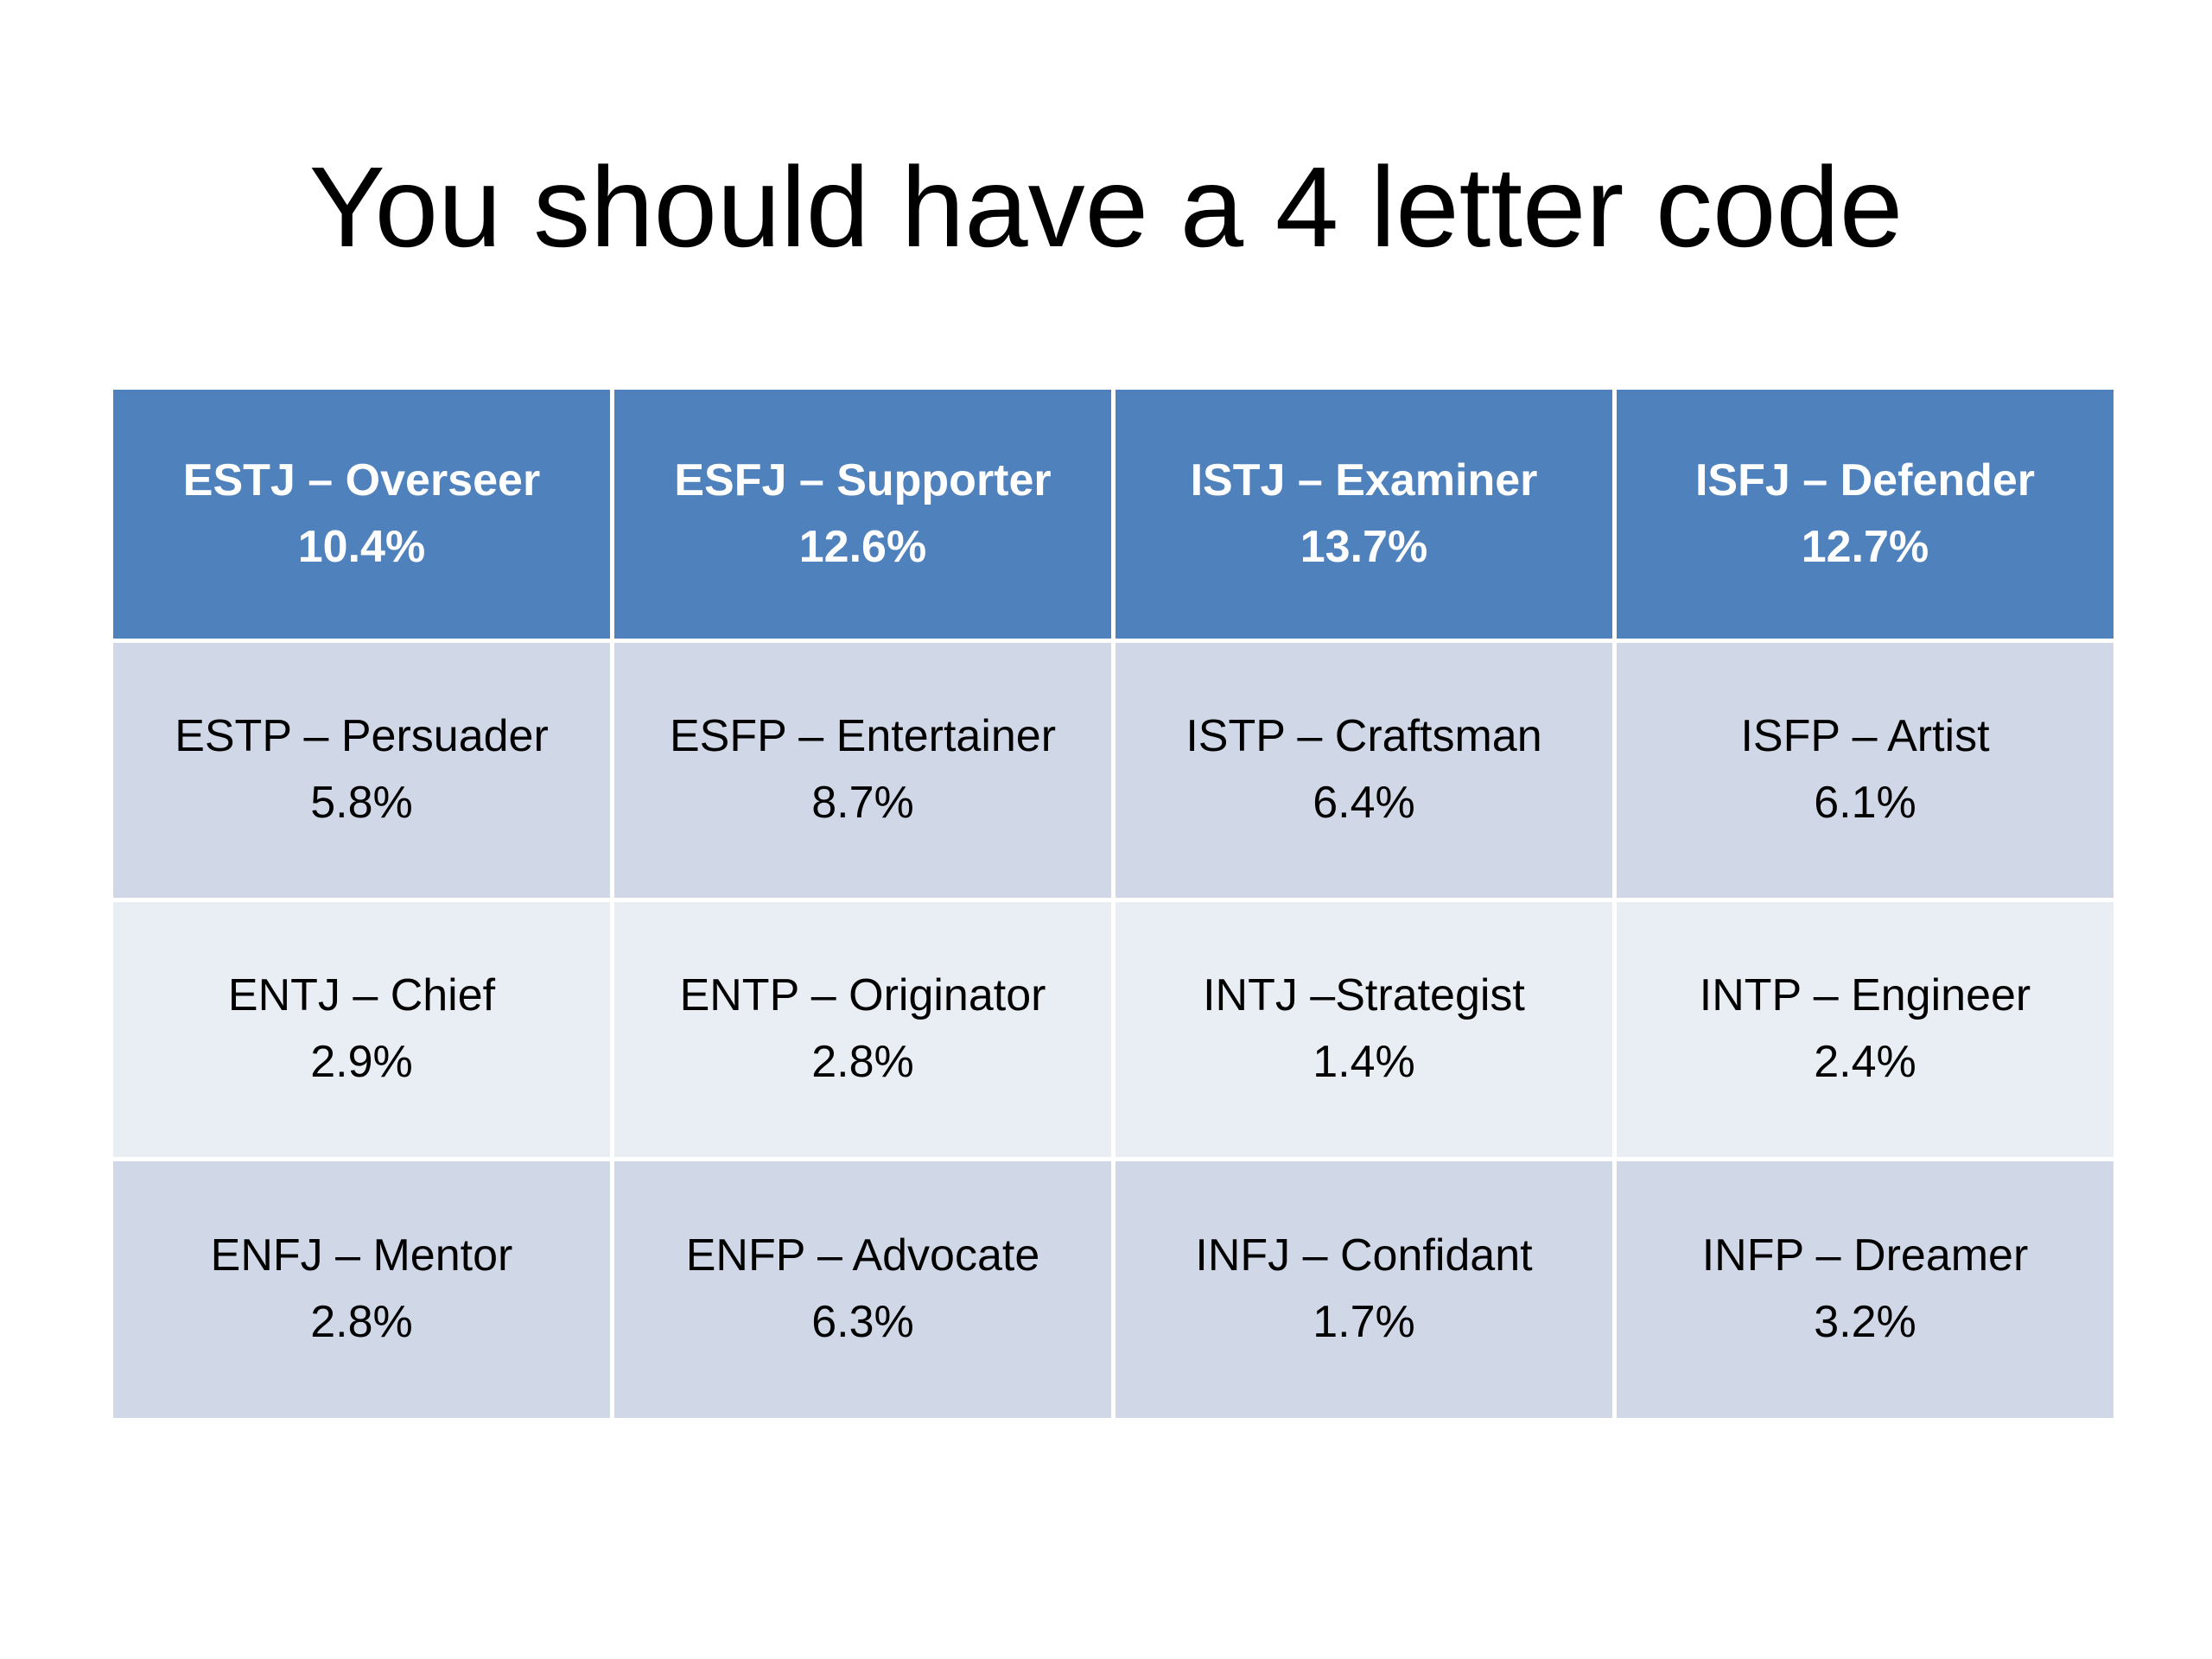 This screenshot has width=2212, height=1659. I want to click on table-cell: ESFP – Entertainer 8.7%, so click(863, 770).